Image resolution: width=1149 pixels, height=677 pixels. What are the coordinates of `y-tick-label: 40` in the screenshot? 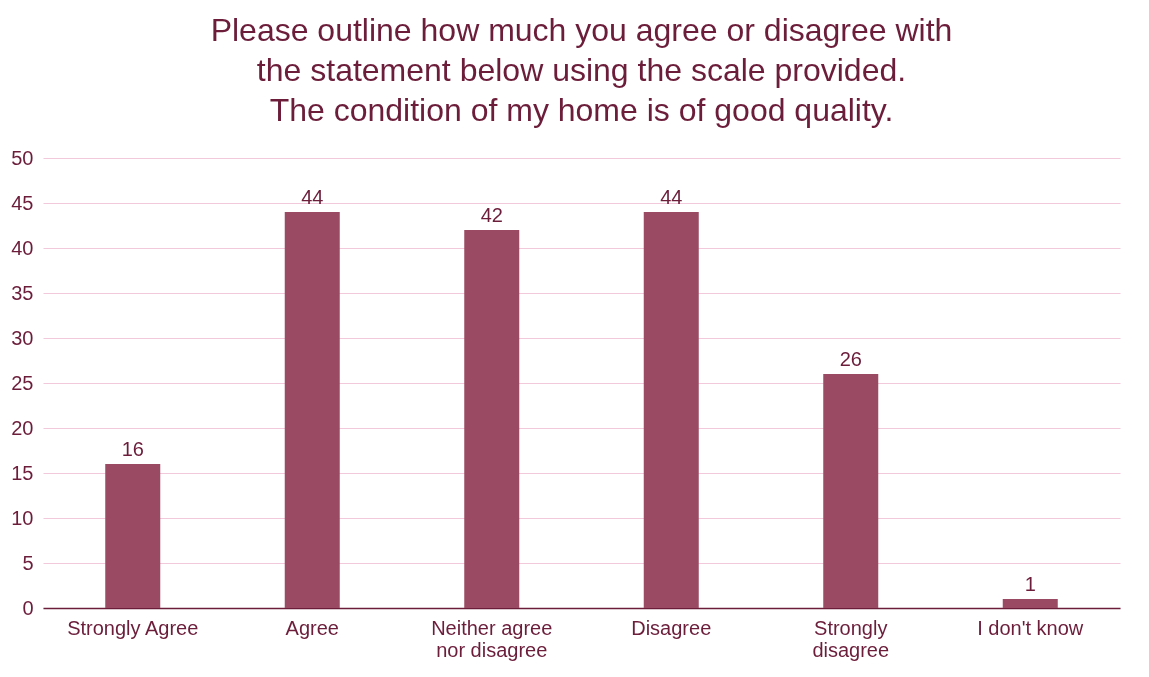 It's located at (22, 247).